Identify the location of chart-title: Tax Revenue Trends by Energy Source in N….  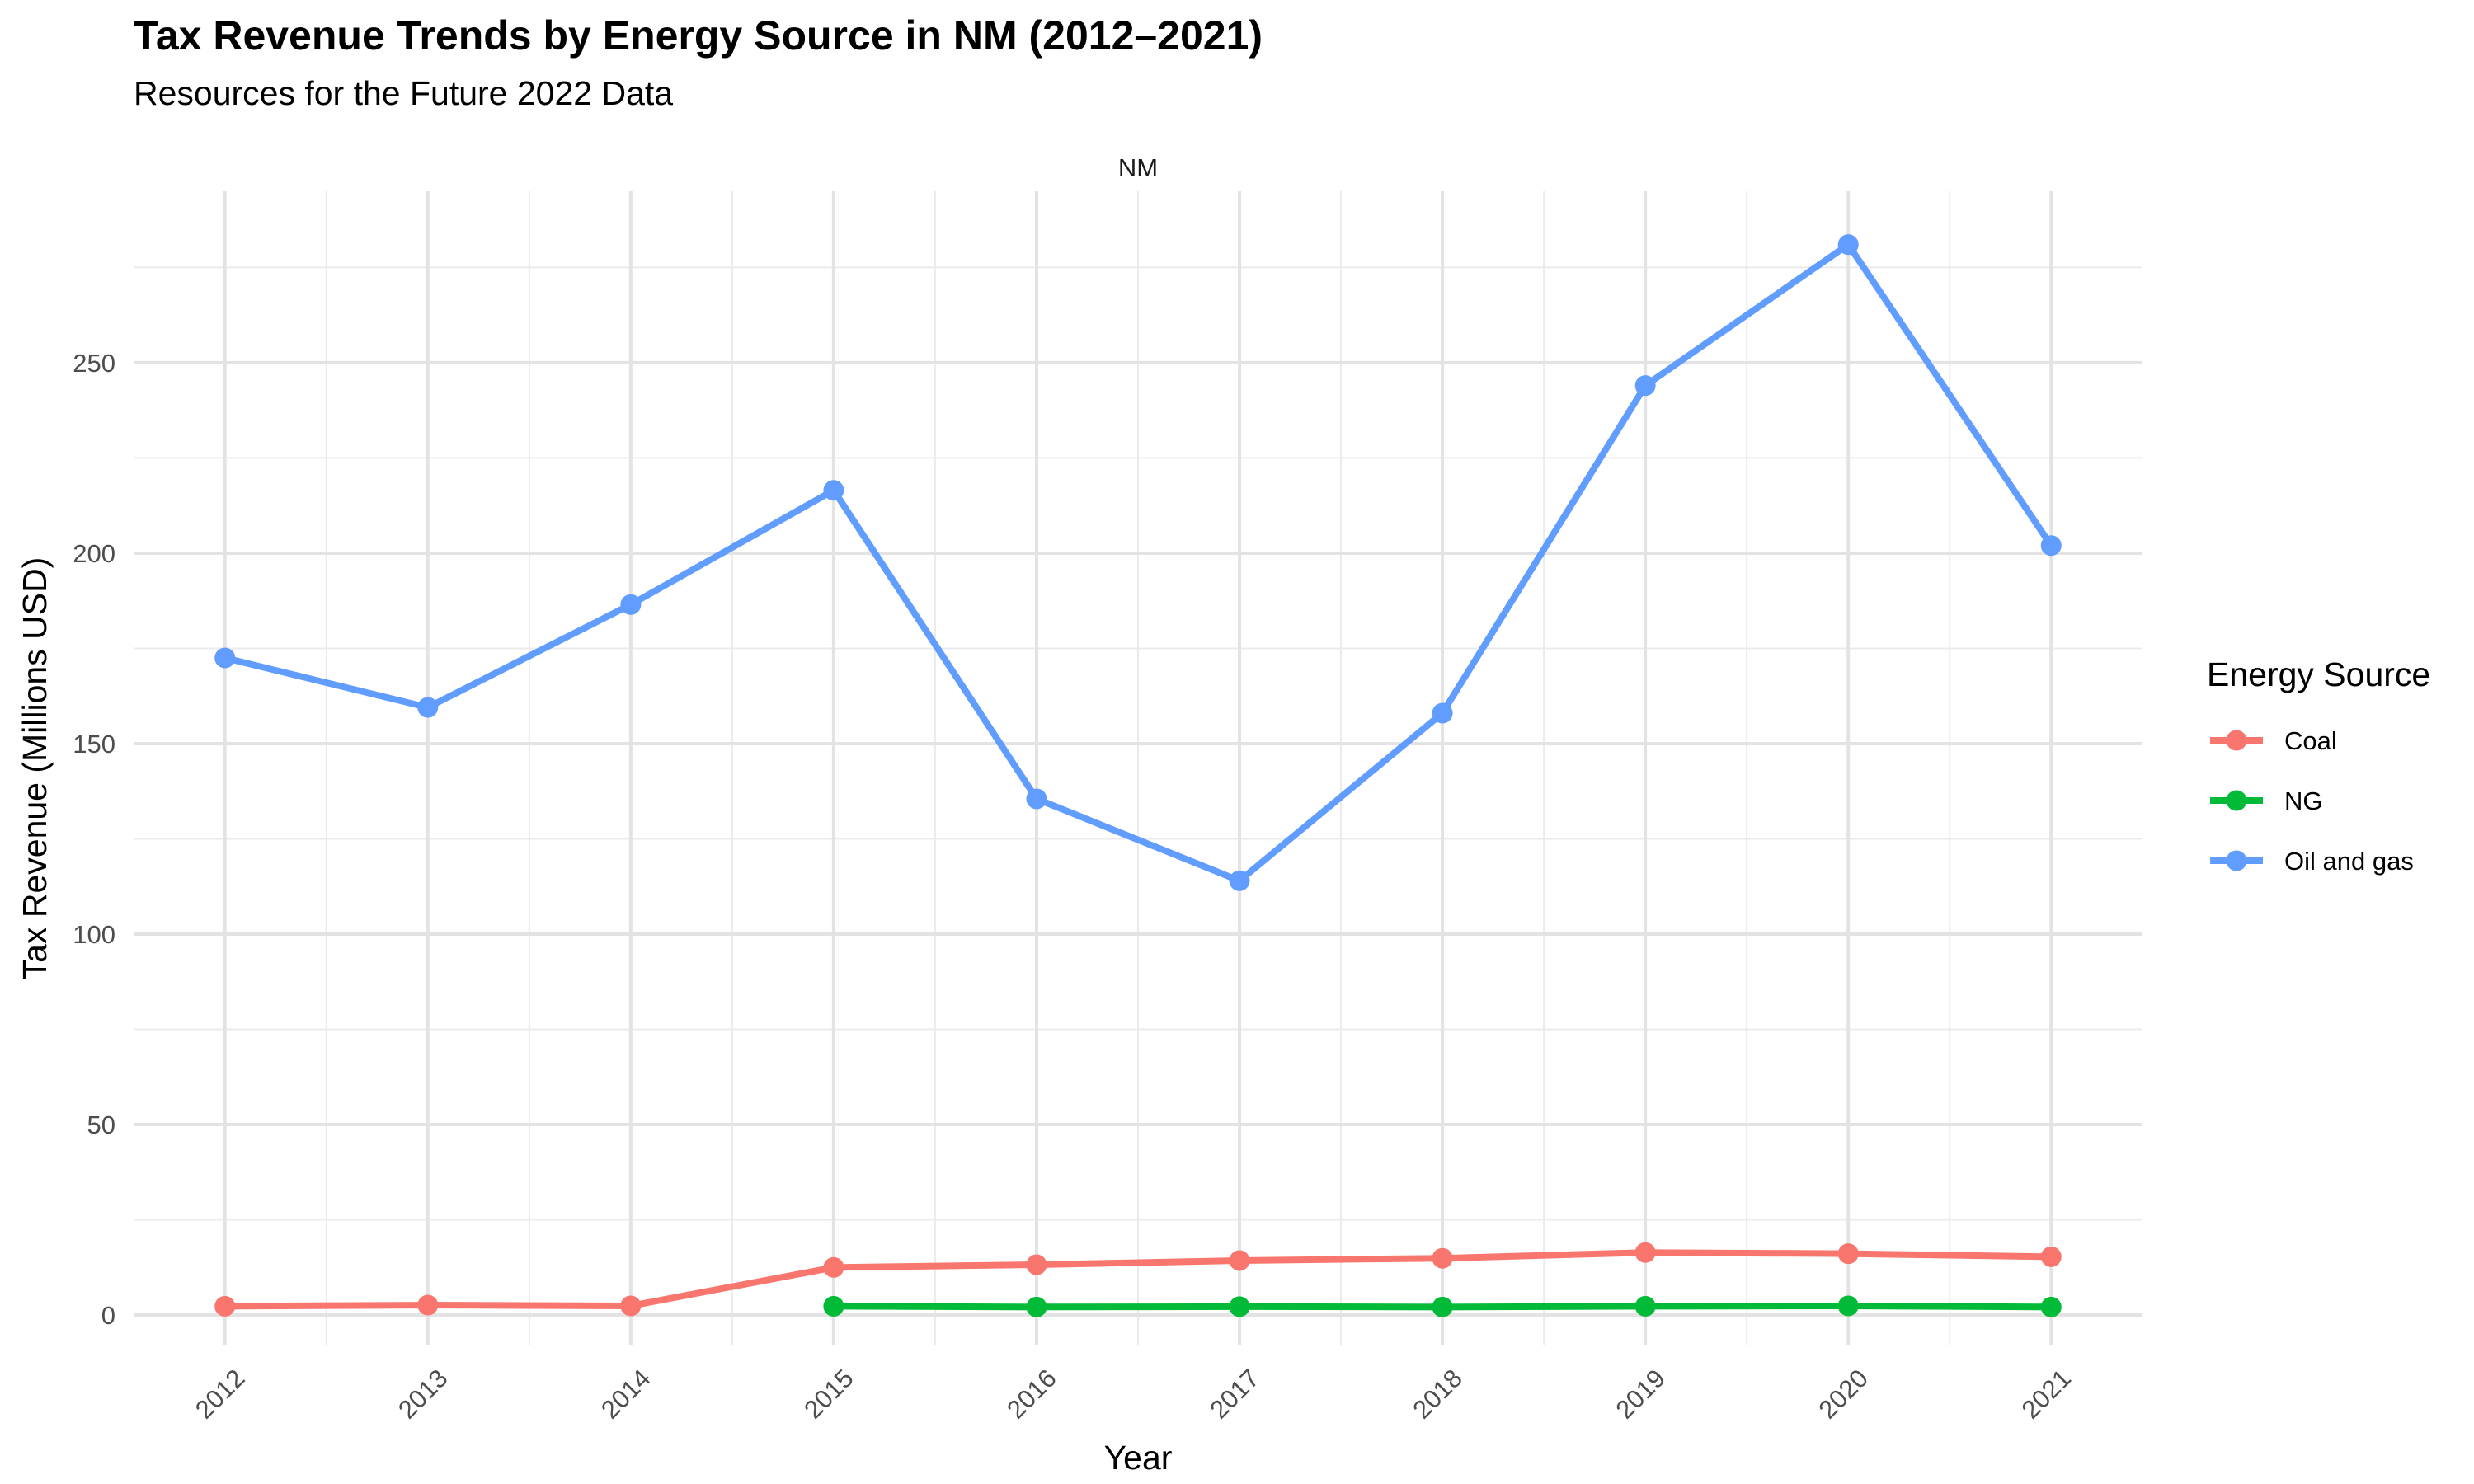
(698, 35).